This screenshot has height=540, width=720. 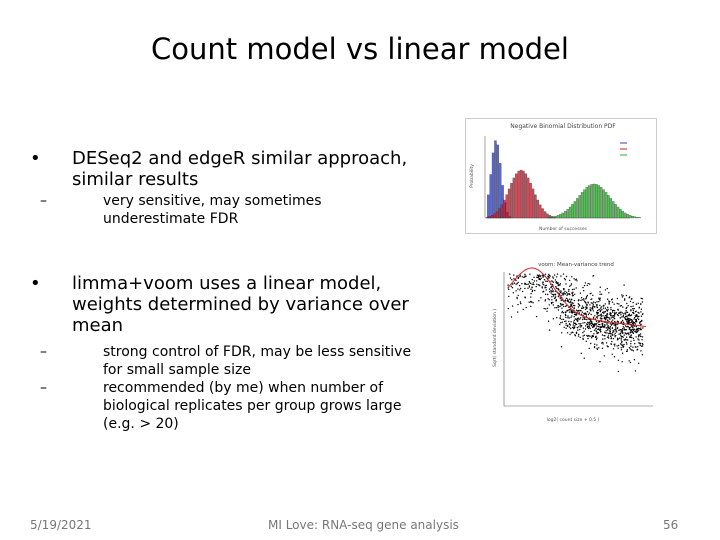 I want to click on scatter-points, so click(x=575, y=323).